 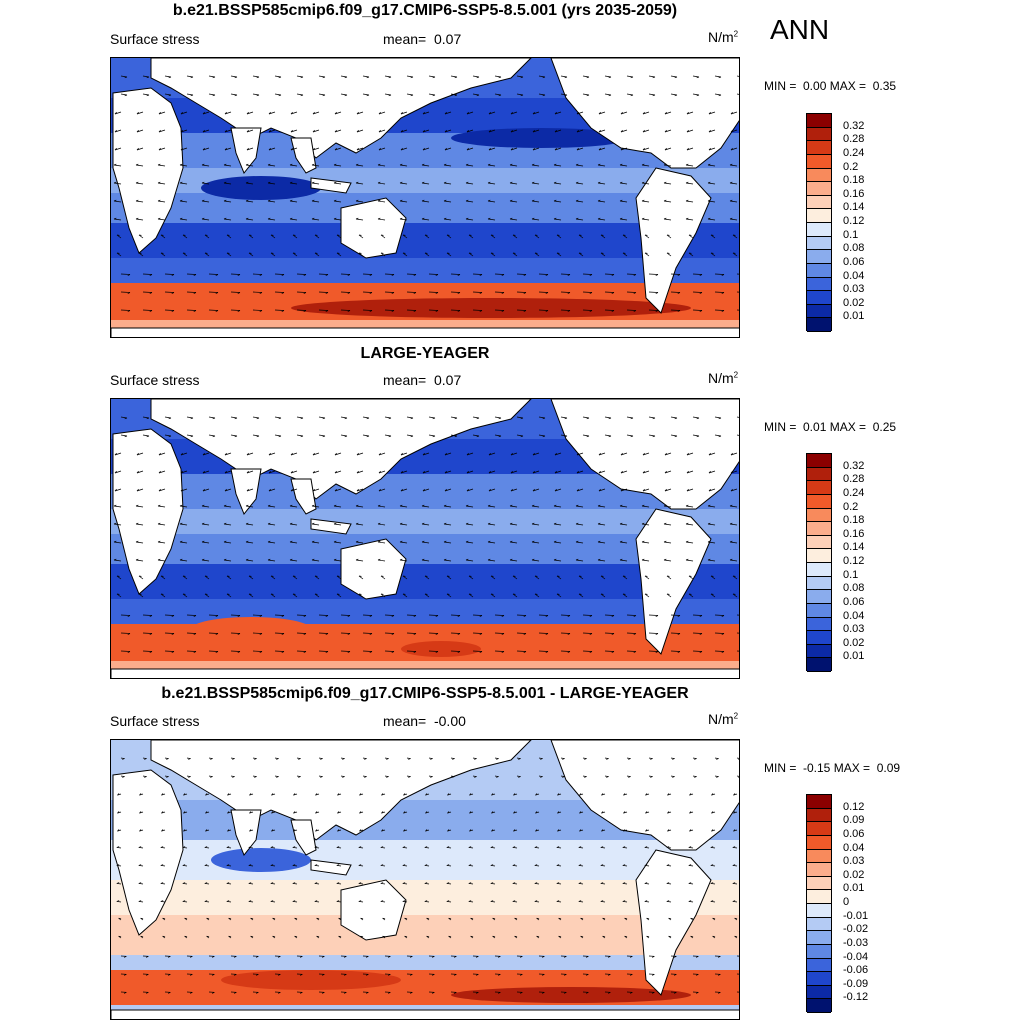 What do you see at coordinates (854, 139) in the screenshot?
I see `colorbar-tick-label: 0.28` at bounding box center [854, 139].